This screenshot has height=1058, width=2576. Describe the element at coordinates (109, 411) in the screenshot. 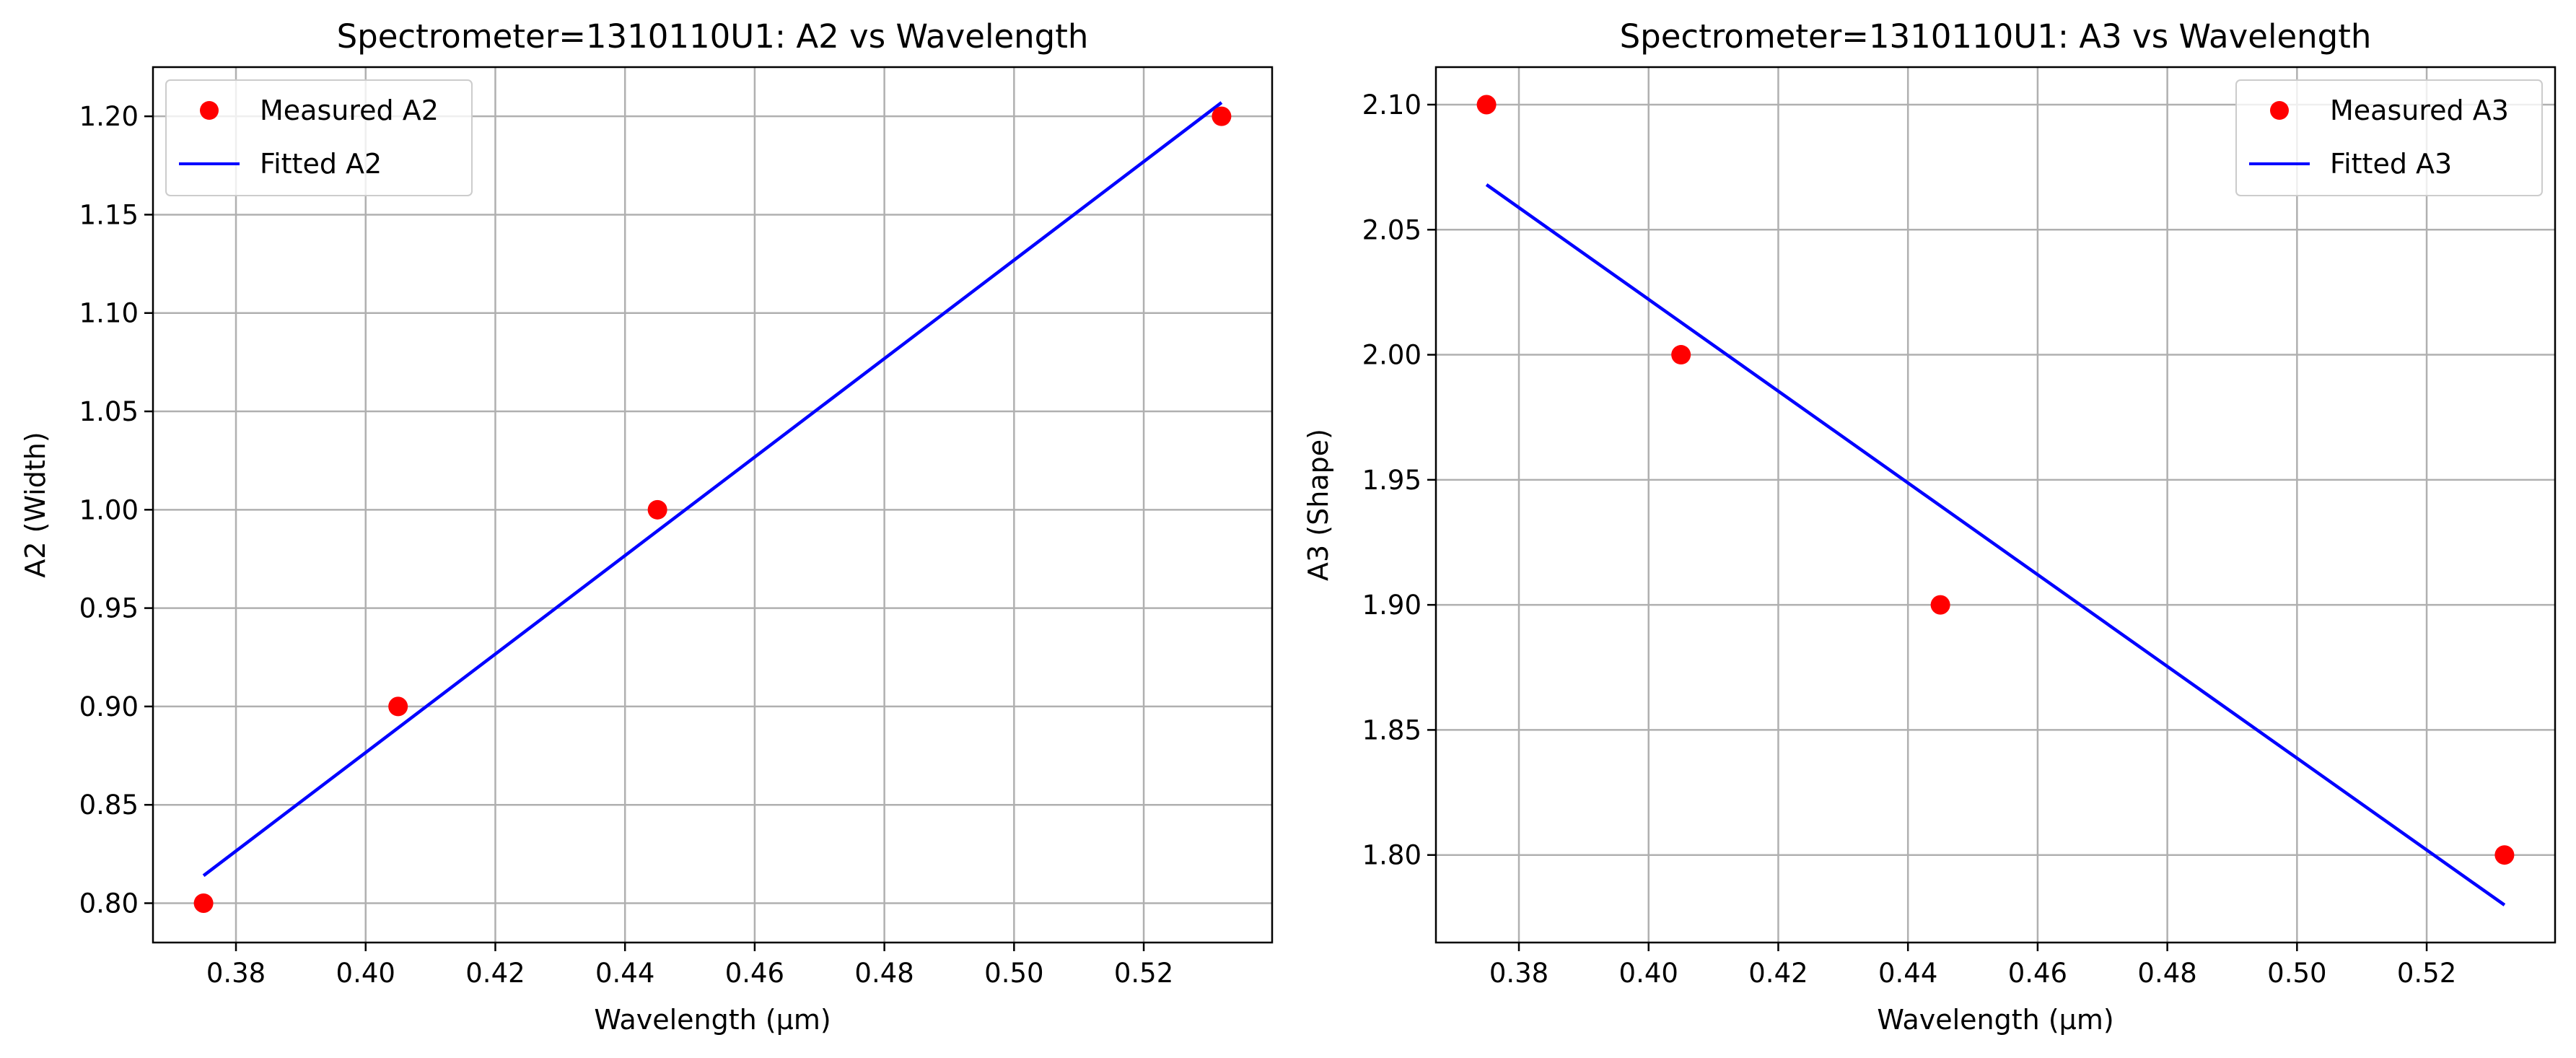

I see `y-tick-label: 1.05` at that location.